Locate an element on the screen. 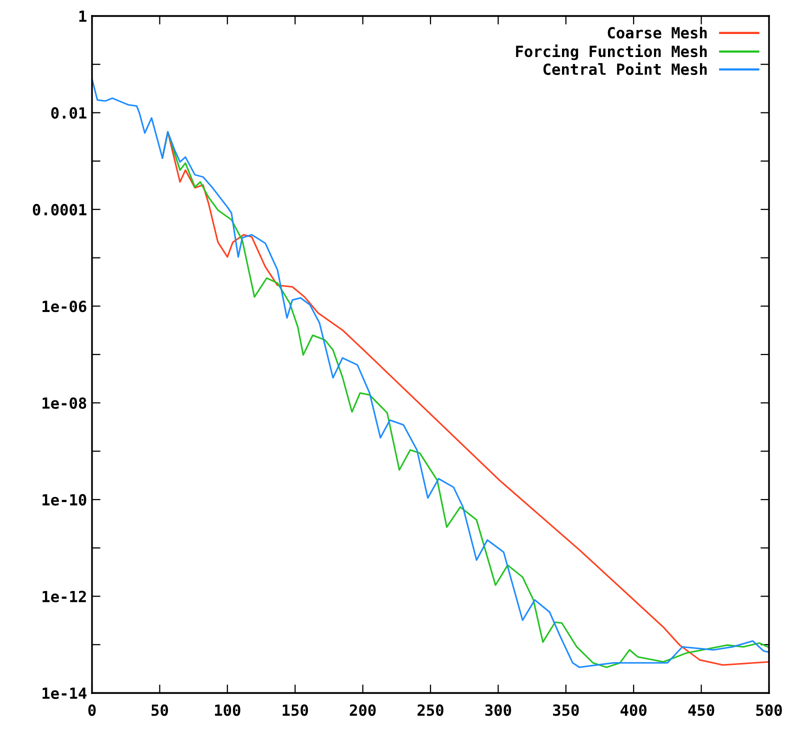 The width and height of the screenshot is (793, 729). y-tick-label: 0.0001 is located at coordinates (59, 210).